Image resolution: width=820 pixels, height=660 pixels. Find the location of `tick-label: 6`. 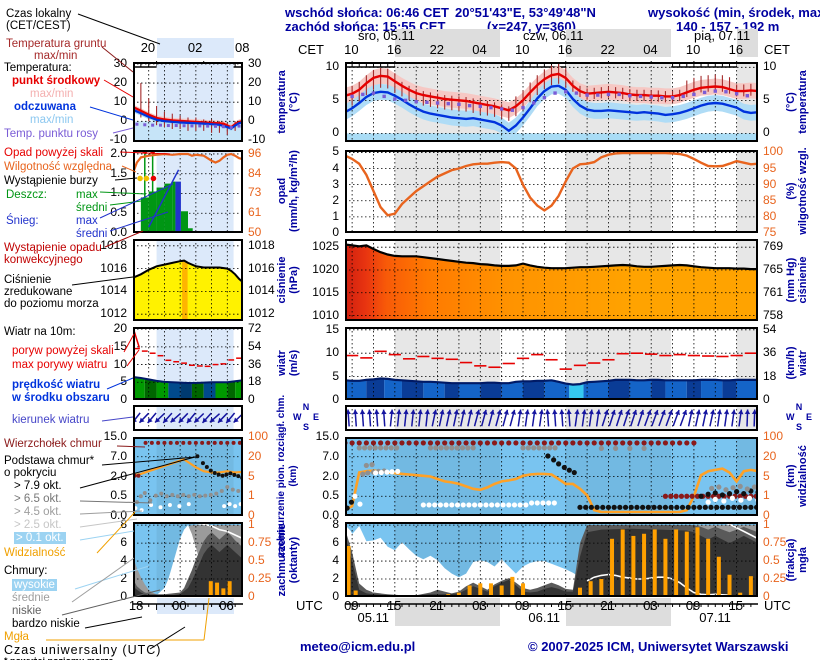

tick-label: 6 is located at coordinates (123, 542).